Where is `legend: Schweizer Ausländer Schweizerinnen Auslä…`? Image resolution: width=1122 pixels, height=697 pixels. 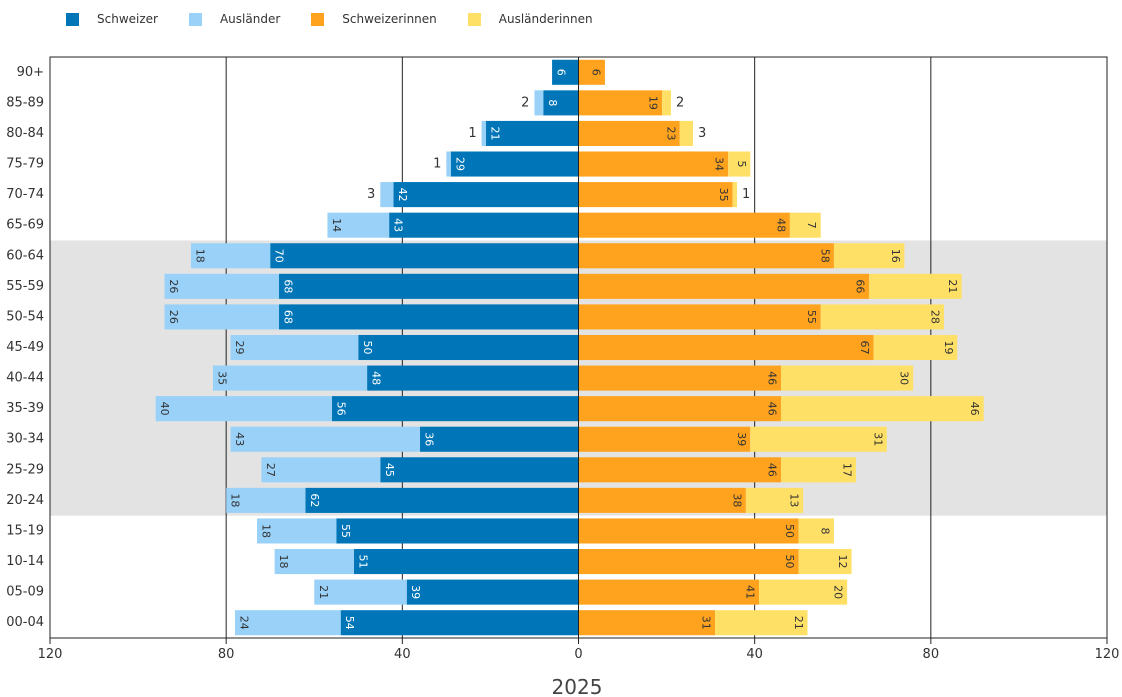 legend: Schweizer Ausländer Schweizerinnen Auslä… is located at coordinates (345, 19).